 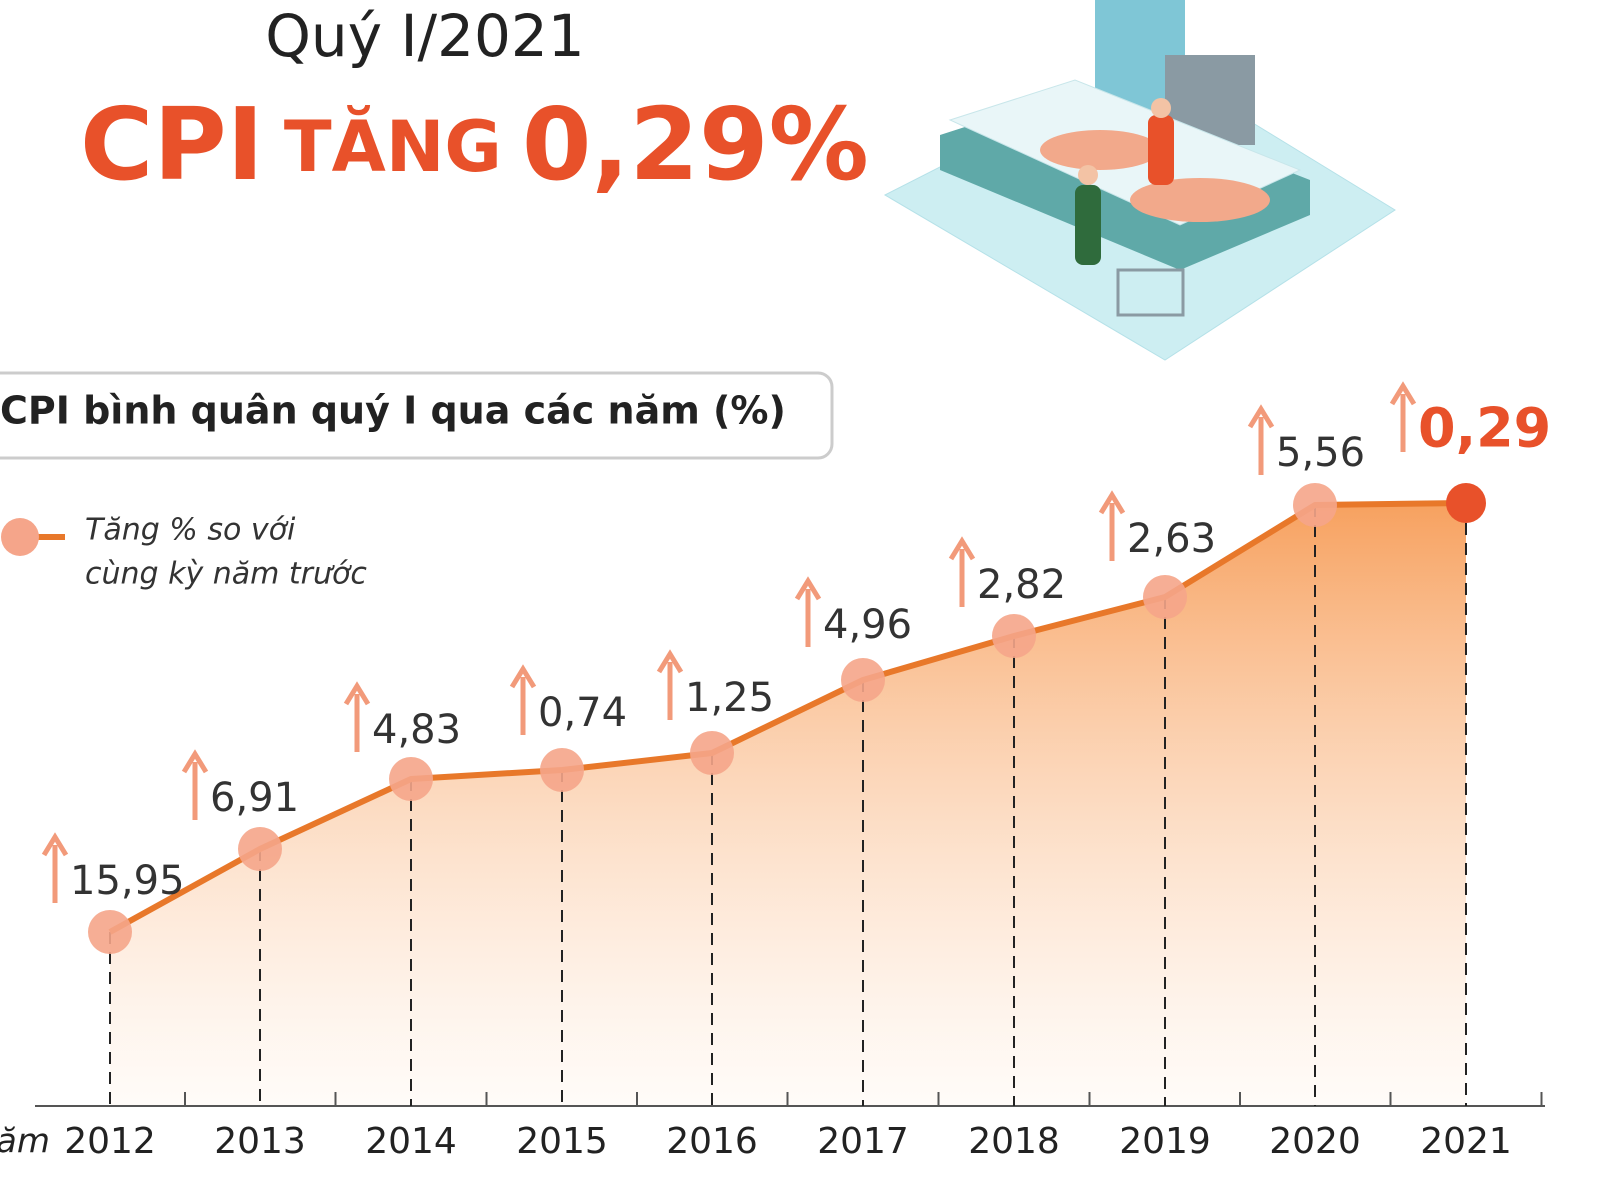 I want to click on year-label: 2015, so click(x=562, y=1141).